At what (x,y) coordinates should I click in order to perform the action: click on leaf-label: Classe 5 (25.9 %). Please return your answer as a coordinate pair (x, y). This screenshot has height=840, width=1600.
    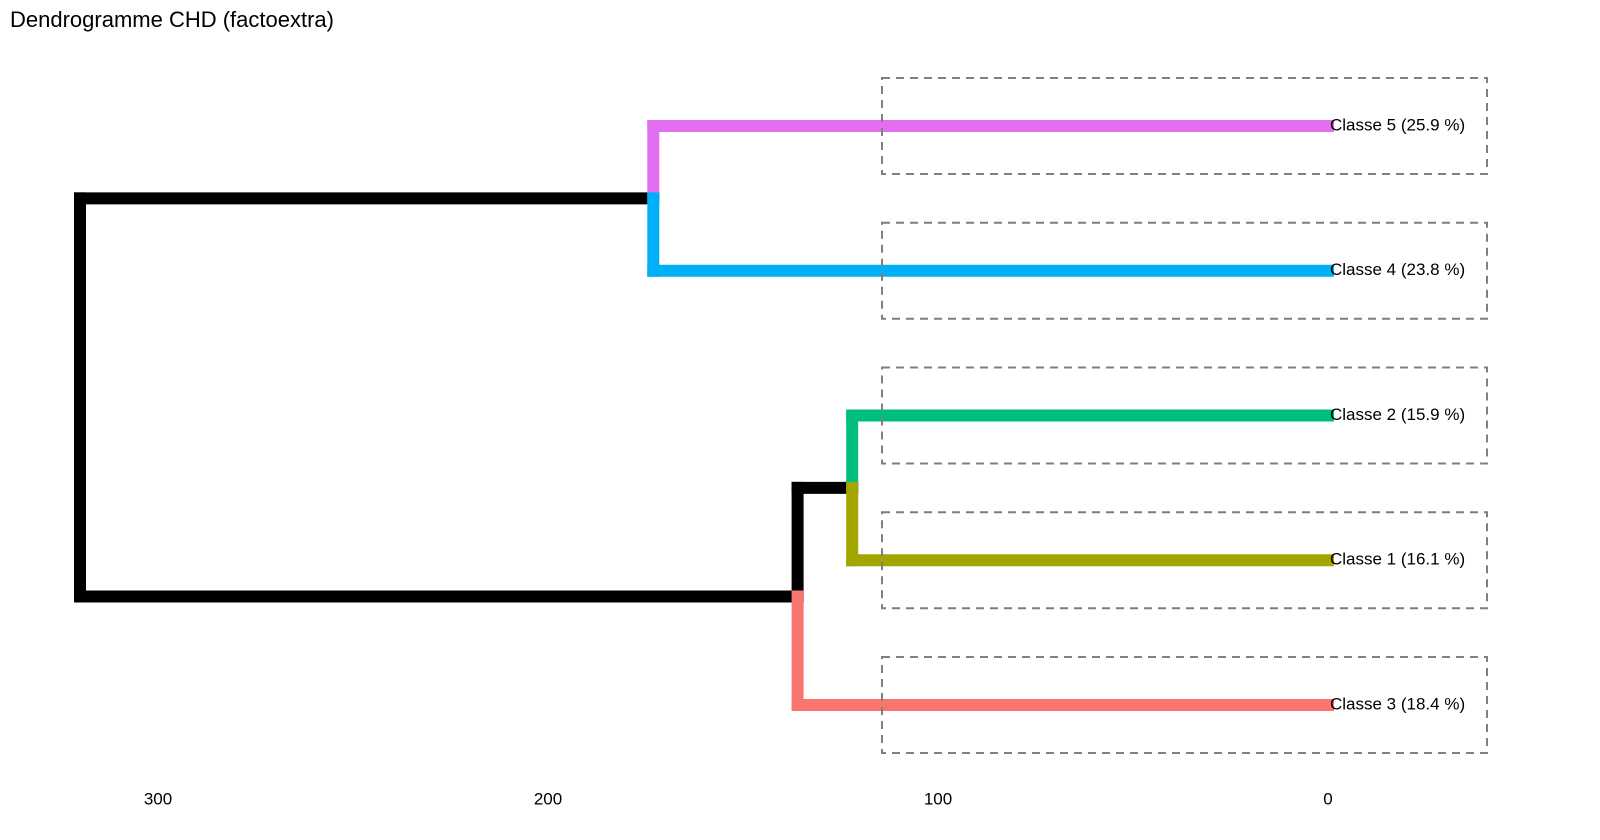
    Looking at the image, I should click on (1397, 124).